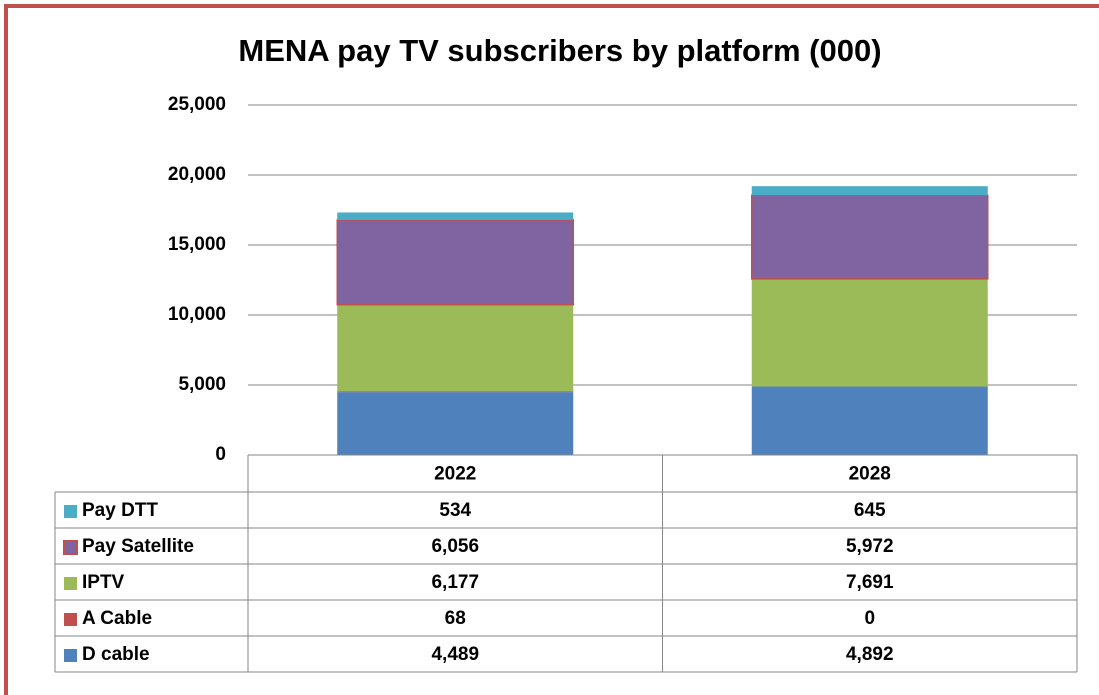 This screenshot has height=695, width=1099. Describe the element at coordinates (138, 546) in the screenshot. I see `legend-label: Pay Satellite` at that location.